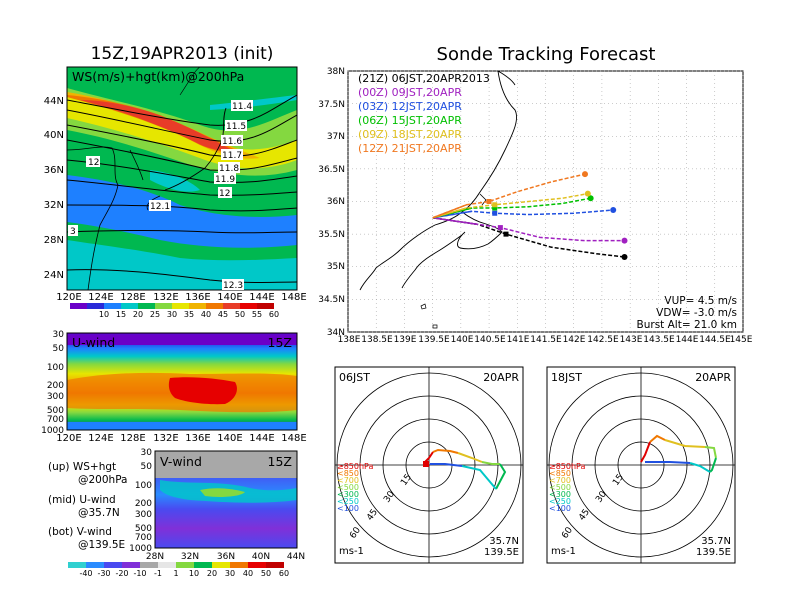 The image size is (792, 612). Describe the element at coordinates (504, 541) in the screenshot. I see `hodo1-lat: 35.7N` at that location.